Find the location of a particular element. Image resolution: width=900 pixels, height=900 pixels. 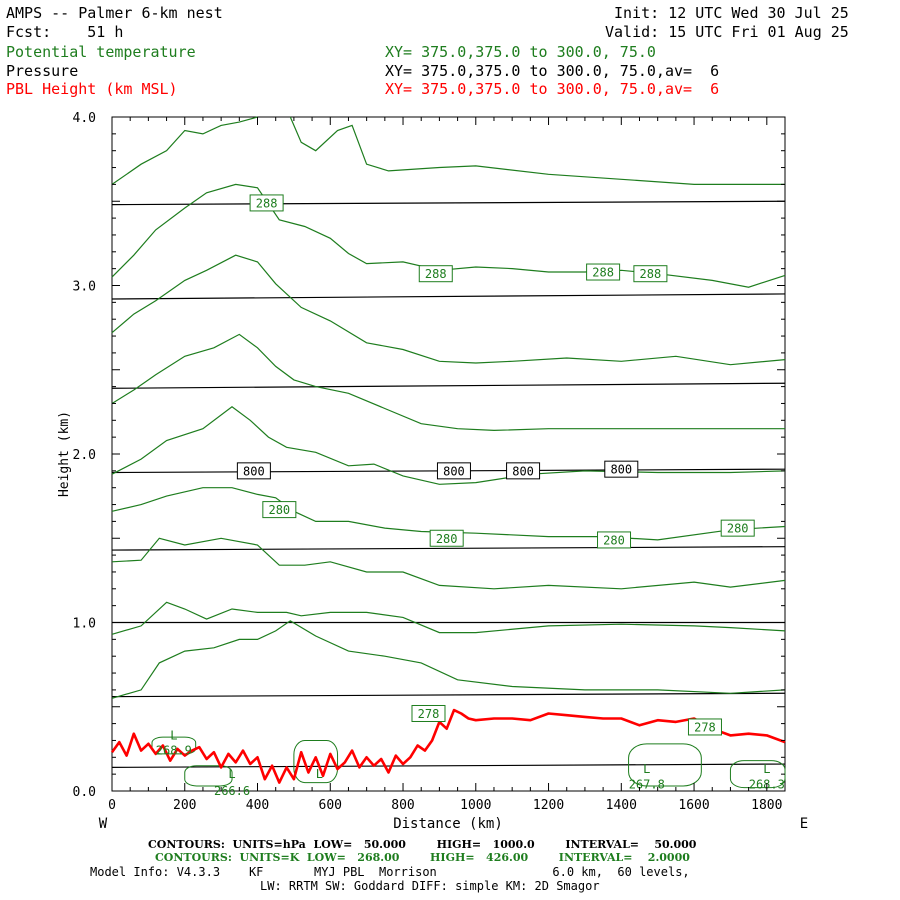

field-pressure-xy: XY= 375.0,375.0 to 300.0, 75.0,av= 6 is located at coordinates (552, 71).